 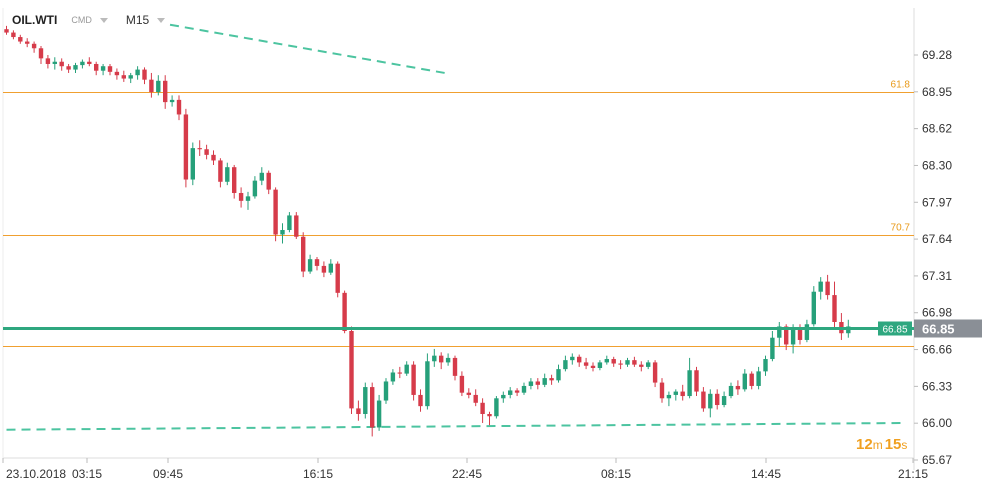 I want to click on y-tick-label: 66.98, so click(x=937, y=313).